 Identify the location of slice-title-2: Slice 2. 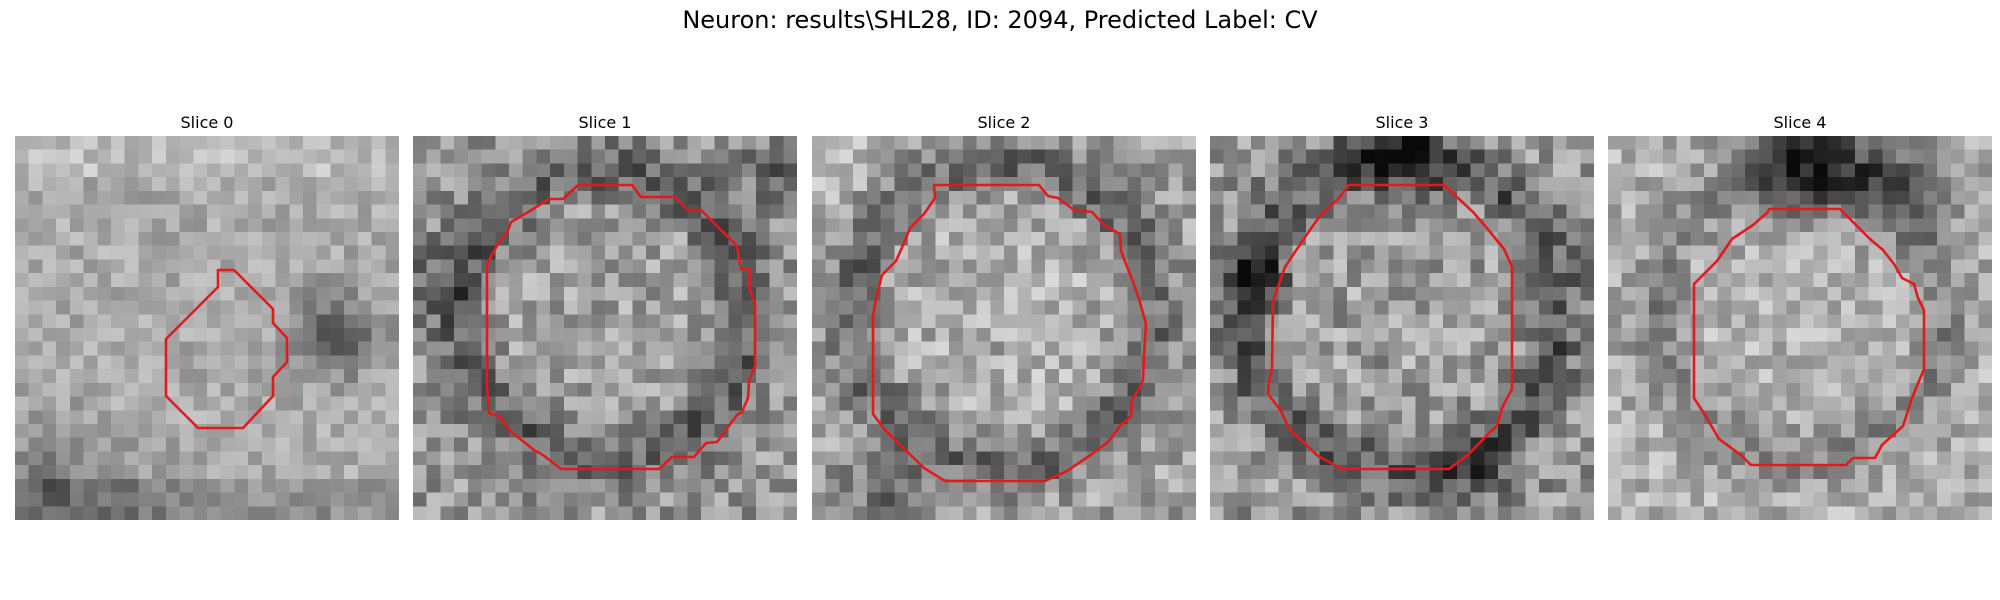
(1004, 122).